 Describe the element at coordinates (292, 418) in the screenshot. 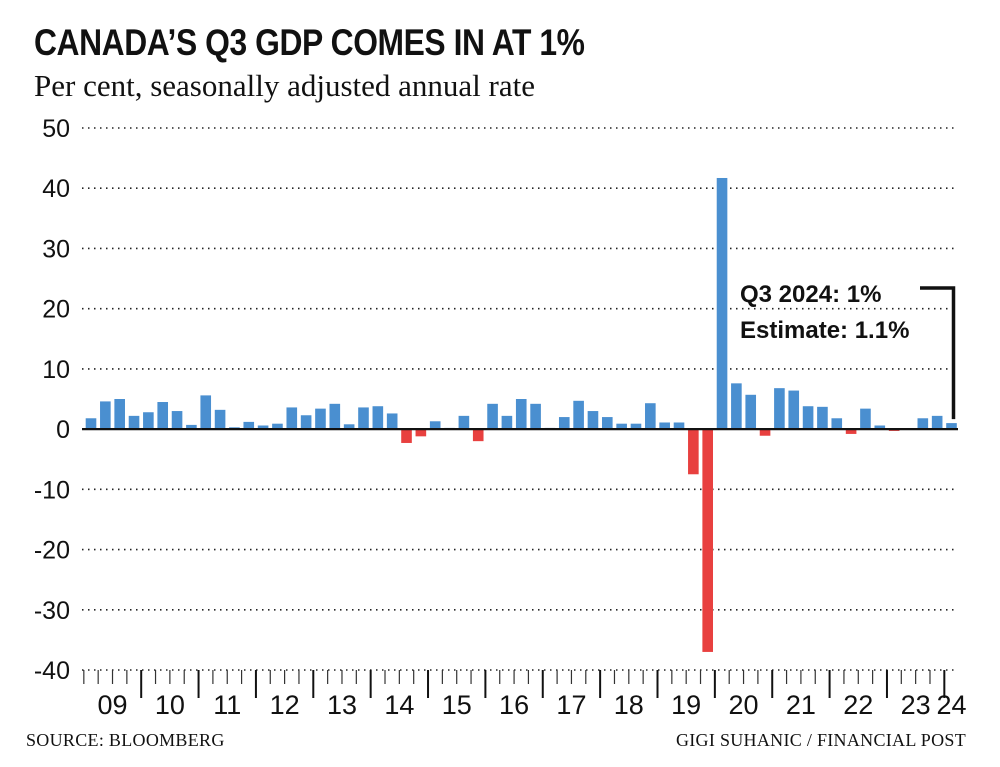

I see `bar-2012Q3` at that location.